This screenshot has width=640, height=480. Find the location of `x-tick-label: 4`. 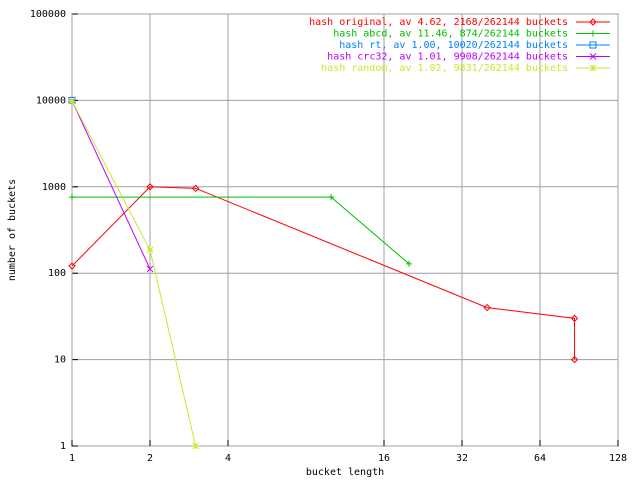

x-tick-label: 4 is located at coordinates (228, 458).